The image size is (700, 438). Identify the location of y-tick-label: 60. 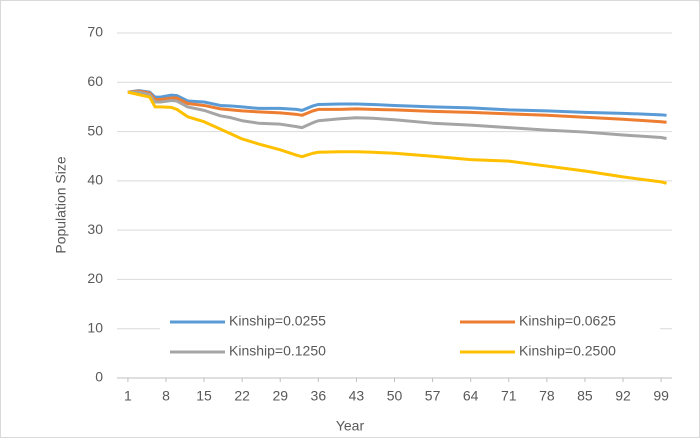
(95, 81).